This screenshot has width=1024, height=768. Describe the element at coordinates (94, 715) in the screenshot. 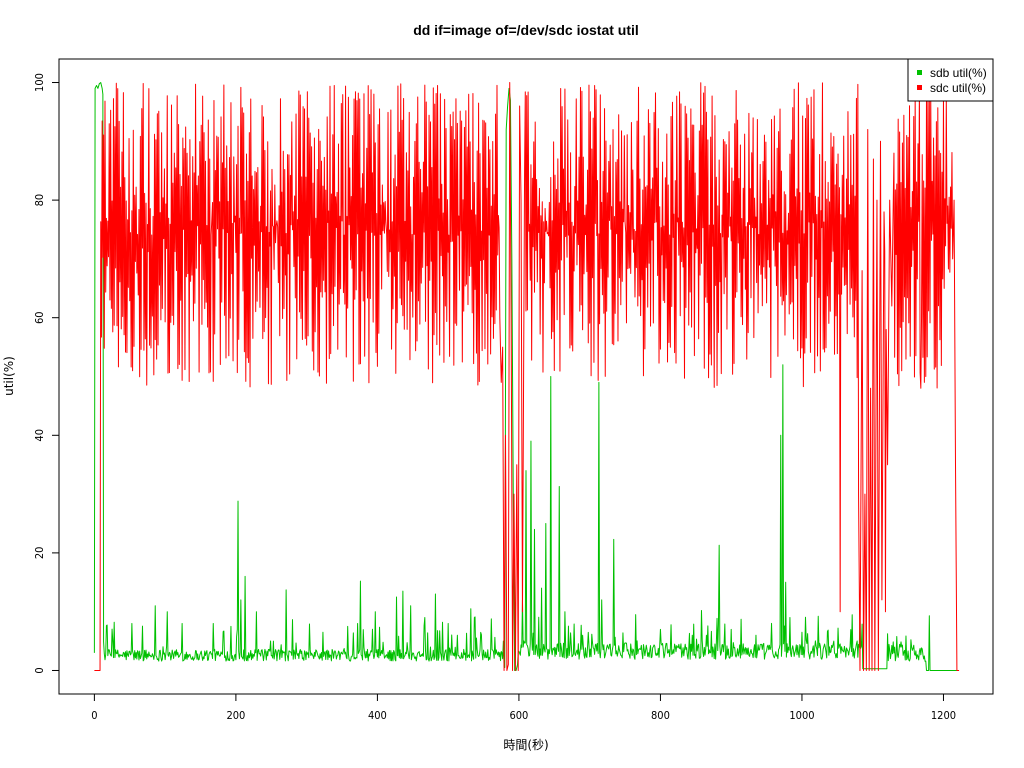

I see `x-tick-label: 0` at that location.